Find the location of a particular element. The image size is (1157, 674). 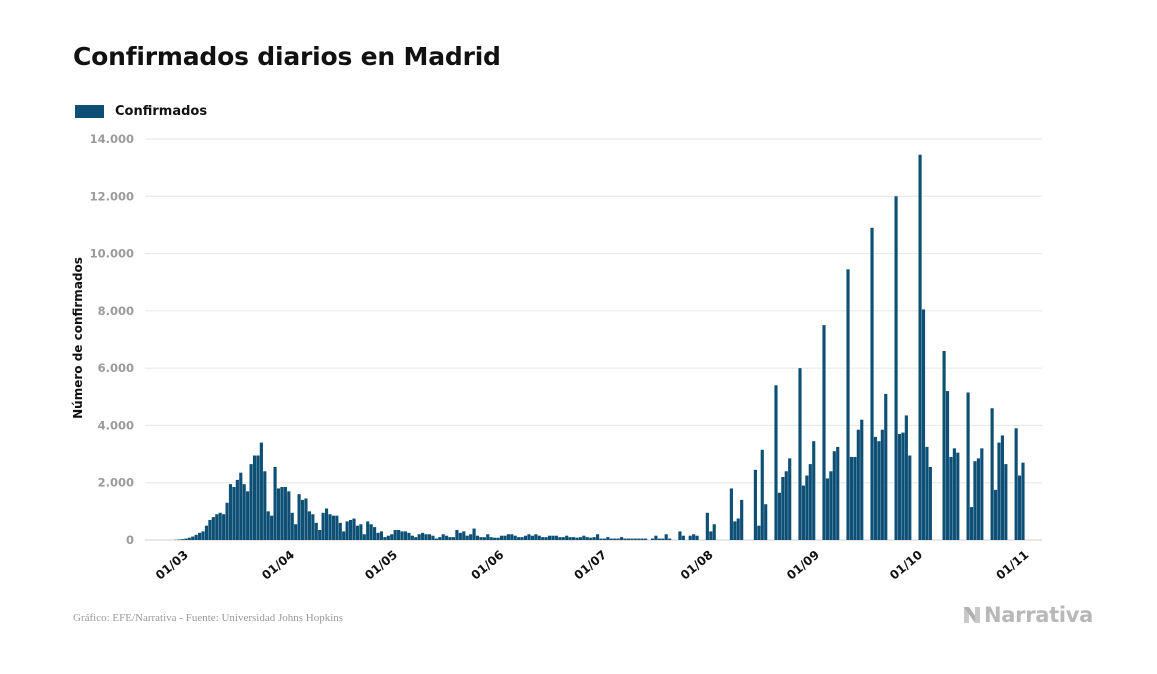

chart-title: Confirmados diarios en Madrid is located at coordinates (287, 56).